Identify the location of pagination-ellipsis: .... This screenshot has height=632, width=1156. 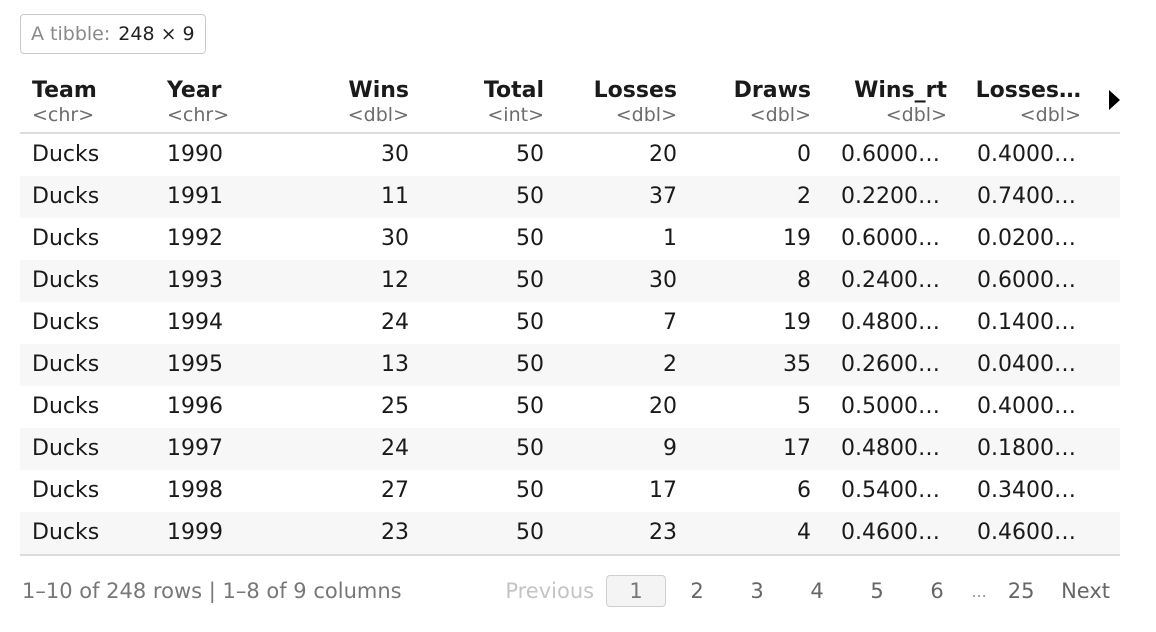
(979, 591).